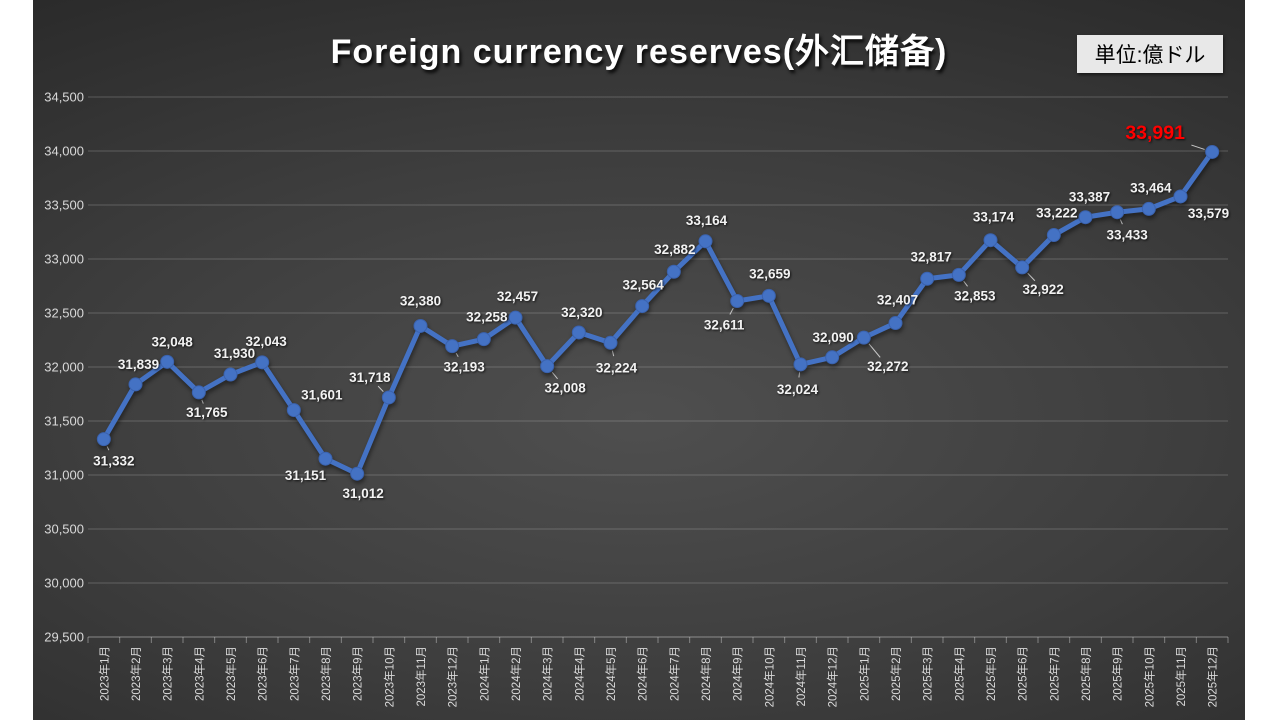  I want to click on x-axis-tick-label: 2025年7月, so click(1054, 673).